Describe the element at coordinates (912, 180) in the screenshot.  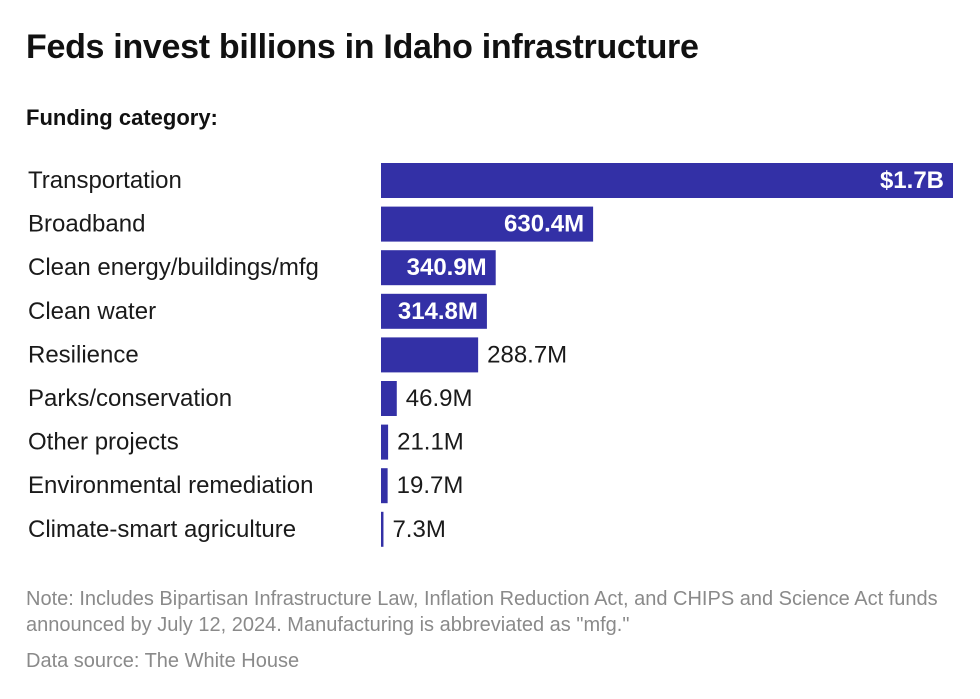
I see `value-label: $1.7B` at that location.